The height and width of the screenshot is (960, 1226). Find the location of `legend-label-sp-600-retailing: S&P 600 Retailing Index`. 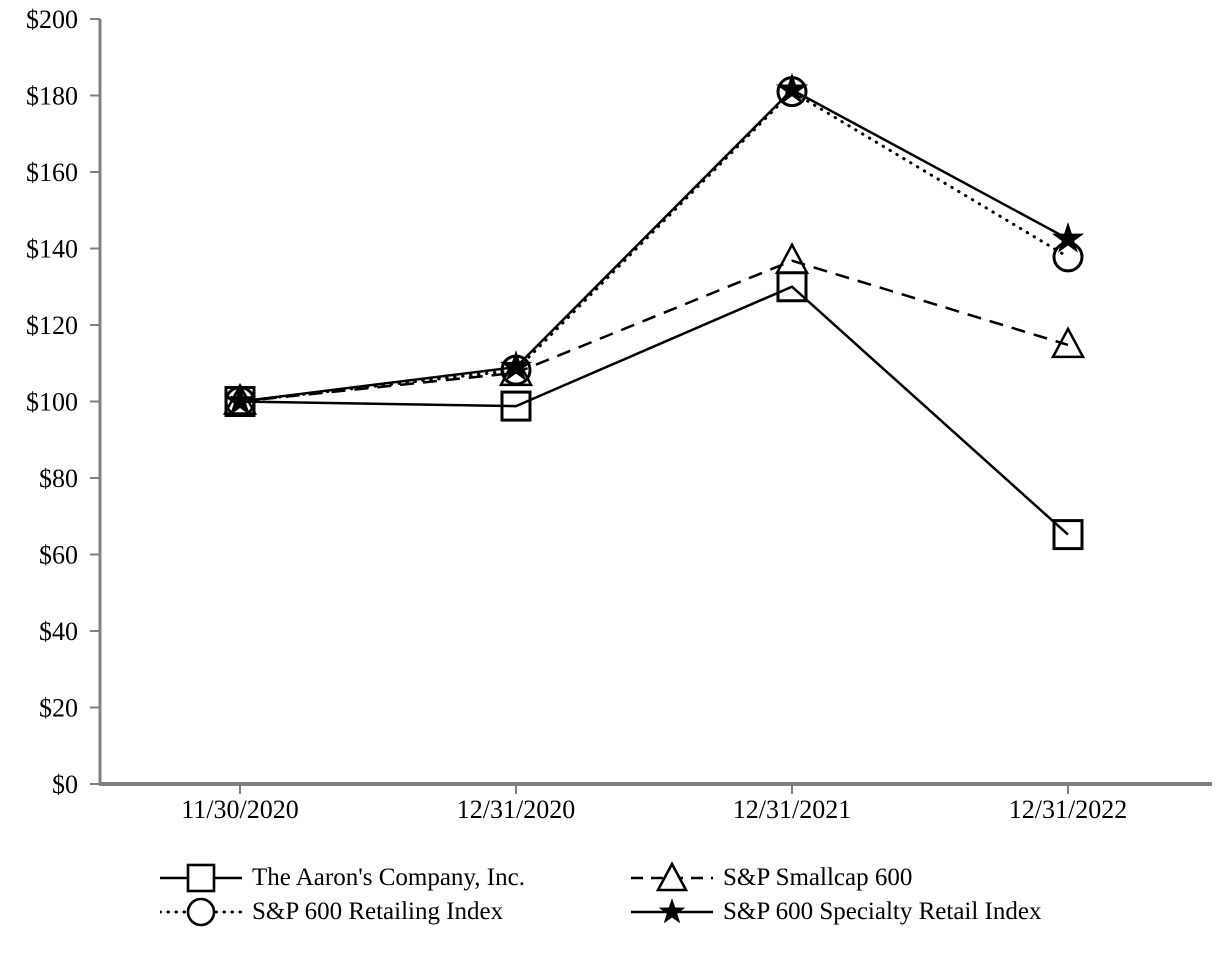

legend-label-sp-600-retailing: S&P 600 Retailing Index is located at coordinates (378, 911).